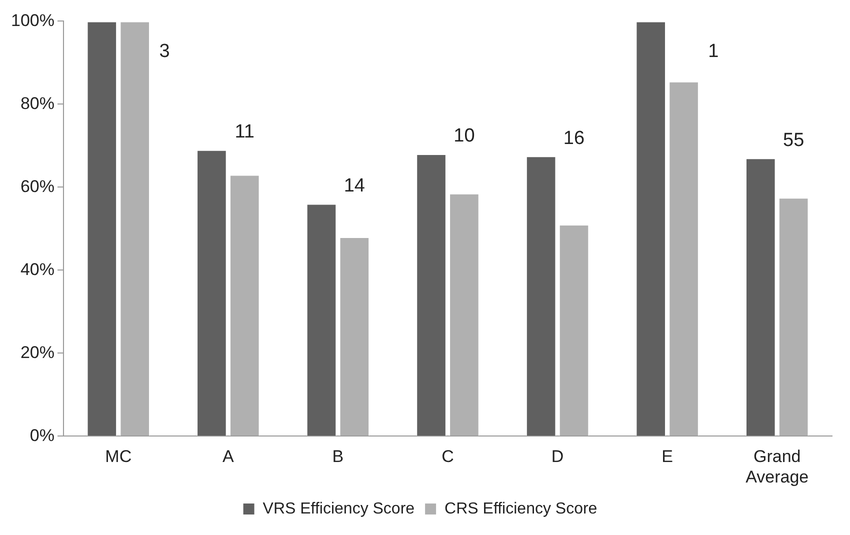 The height and width of the screenshot is (535, 850). I want to click on annotation: 55, so click(793, 140).